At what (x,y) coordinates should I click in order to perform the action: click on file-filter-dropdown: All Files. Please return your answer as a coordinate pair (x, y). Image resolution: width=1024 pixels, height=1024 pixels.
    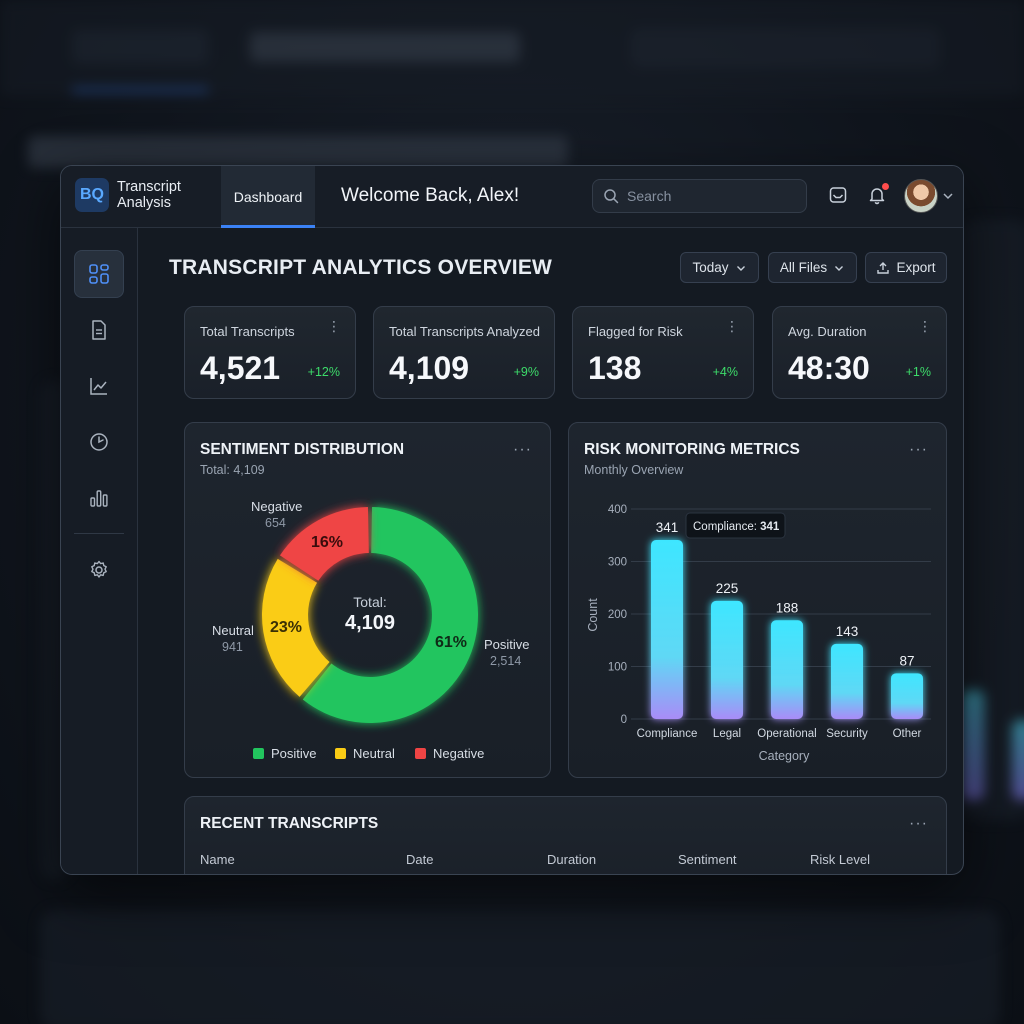
    Looking at the image, I should click on (812, 267).